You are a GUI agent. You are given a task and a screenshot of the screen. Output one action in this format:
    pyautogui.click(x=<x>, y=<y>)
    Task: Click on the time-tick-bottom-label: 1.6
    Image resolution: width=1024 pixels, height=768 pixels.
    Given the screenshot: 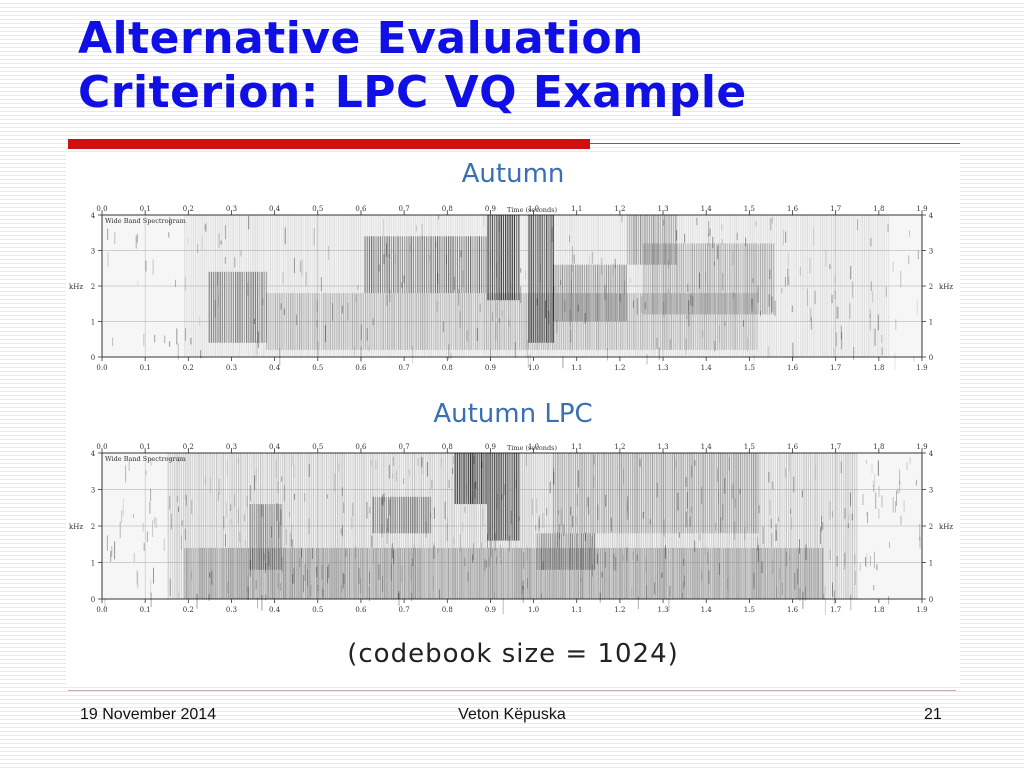 What is the action you would take?
    pyautogui.click(x=793, y=610)
    